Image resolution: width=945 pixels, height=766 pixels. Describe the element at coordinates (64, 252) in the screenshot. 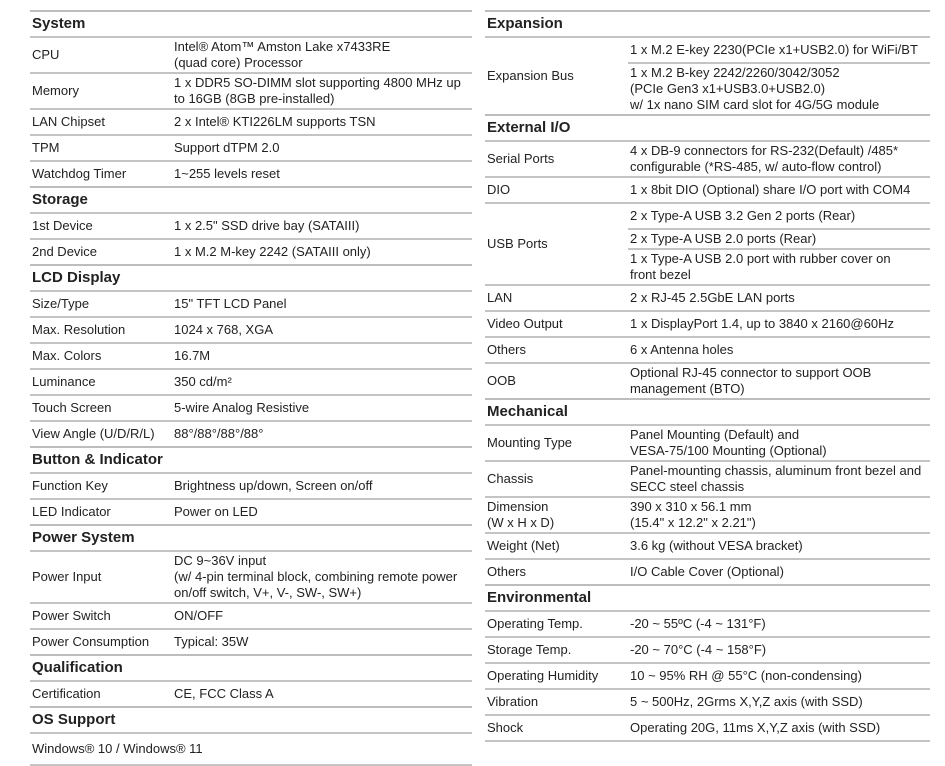

I see `spec-label-text: 2nd Device` at that location.